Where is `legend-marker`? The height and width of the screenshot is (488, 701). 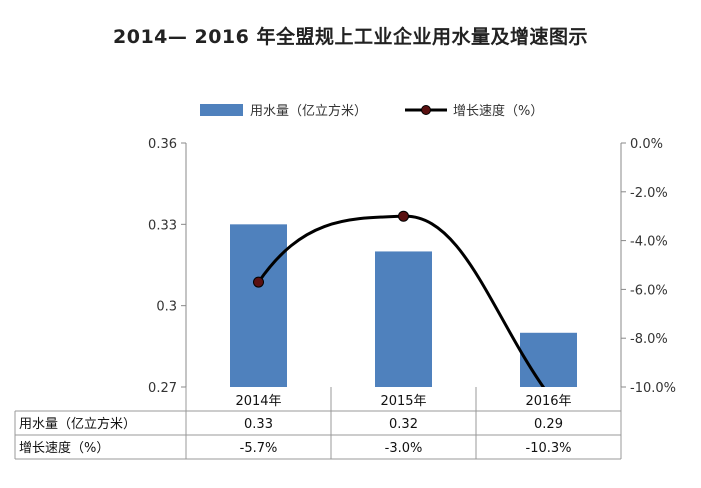 legend-marker is located at coordinates (426, 110).